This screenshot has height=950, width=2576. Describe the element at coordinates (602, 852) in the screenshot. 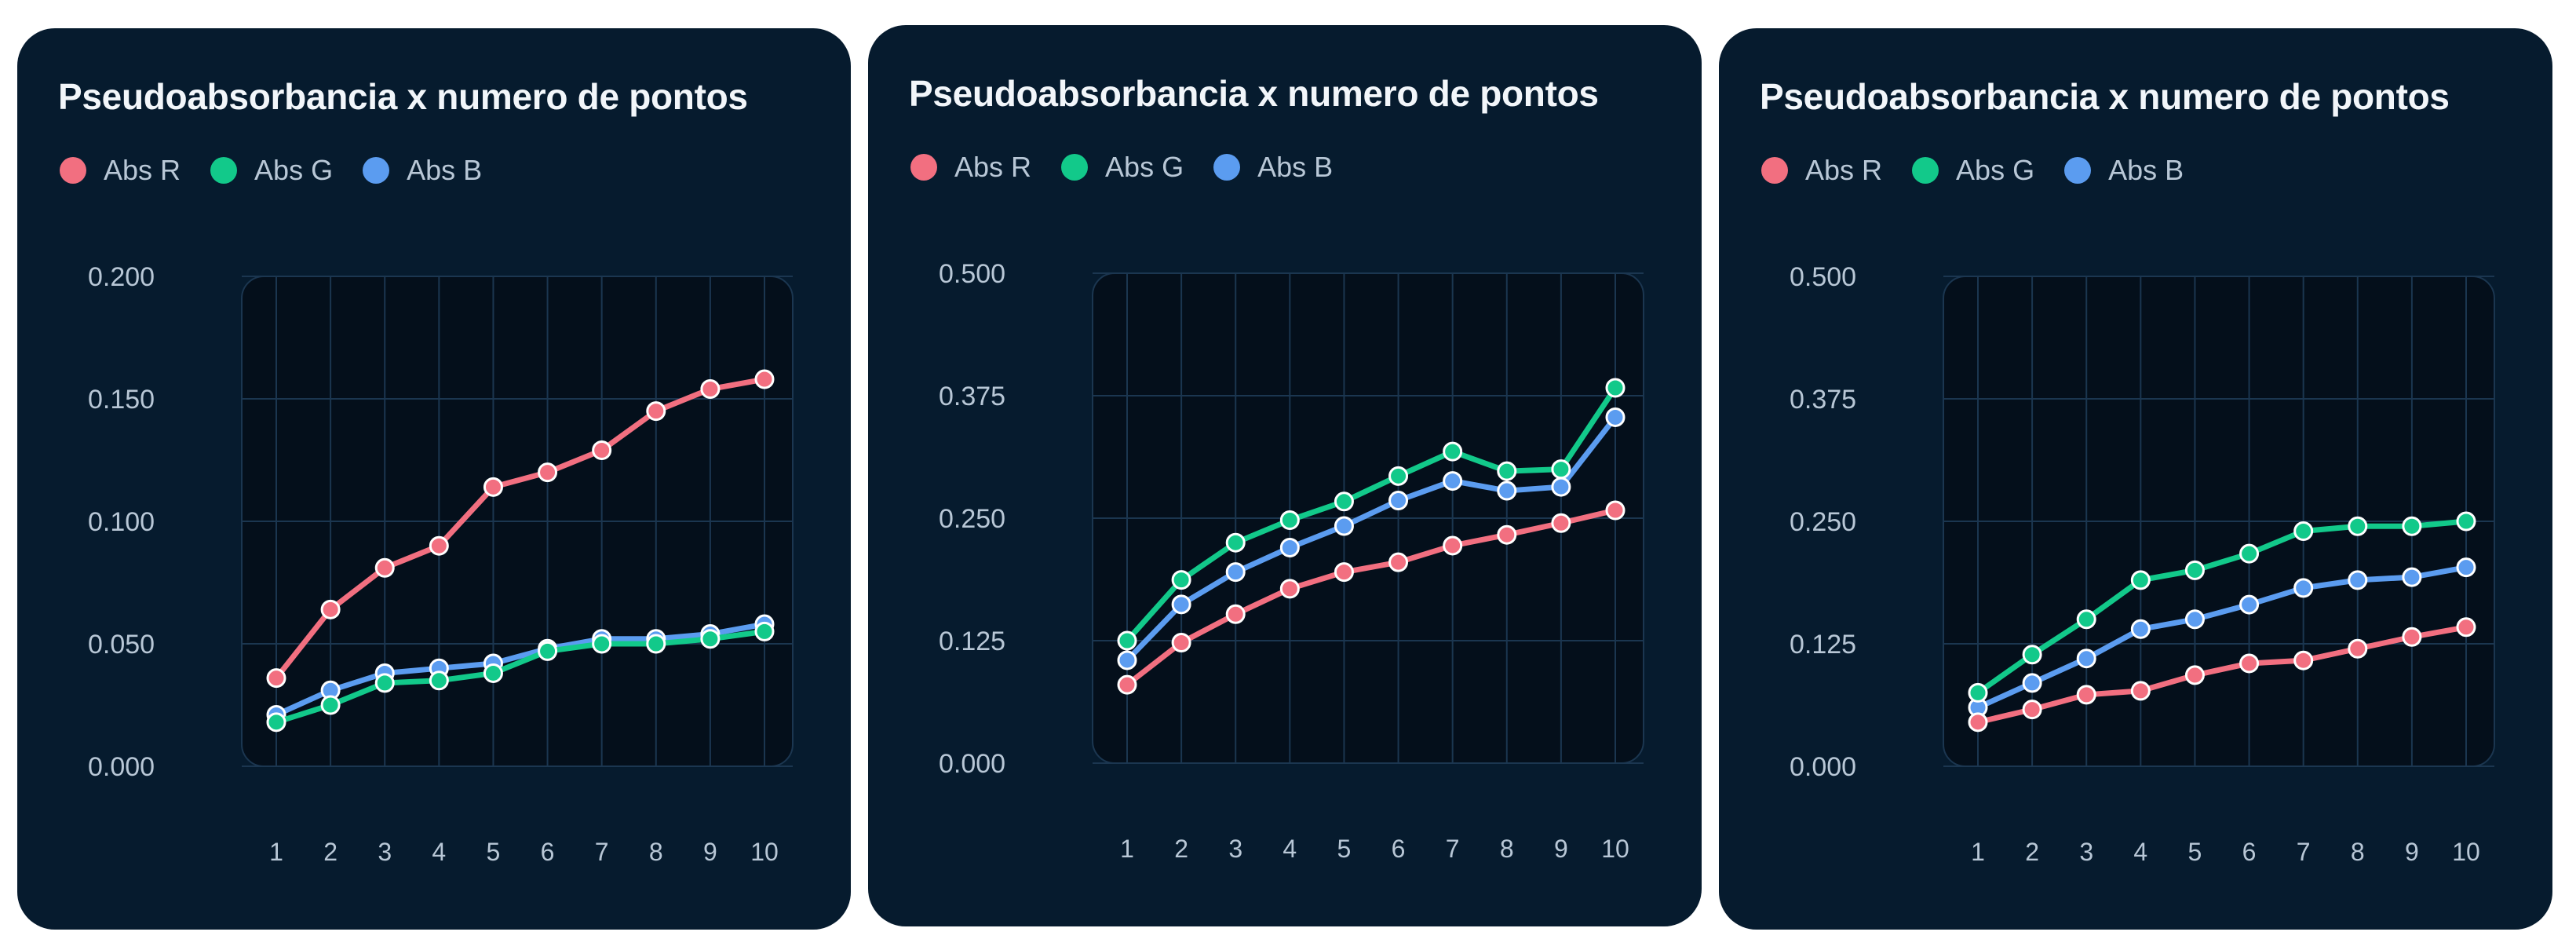

I see `x-tick-label: 7` at that location.